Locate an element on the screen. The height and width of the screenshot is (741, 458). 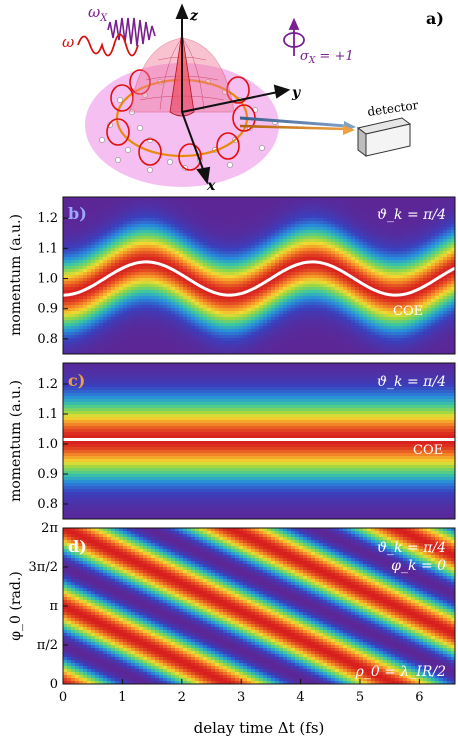
panel-d-xticks: 0 1 2 3 4 5 6 is located at coordinates (241, 692).